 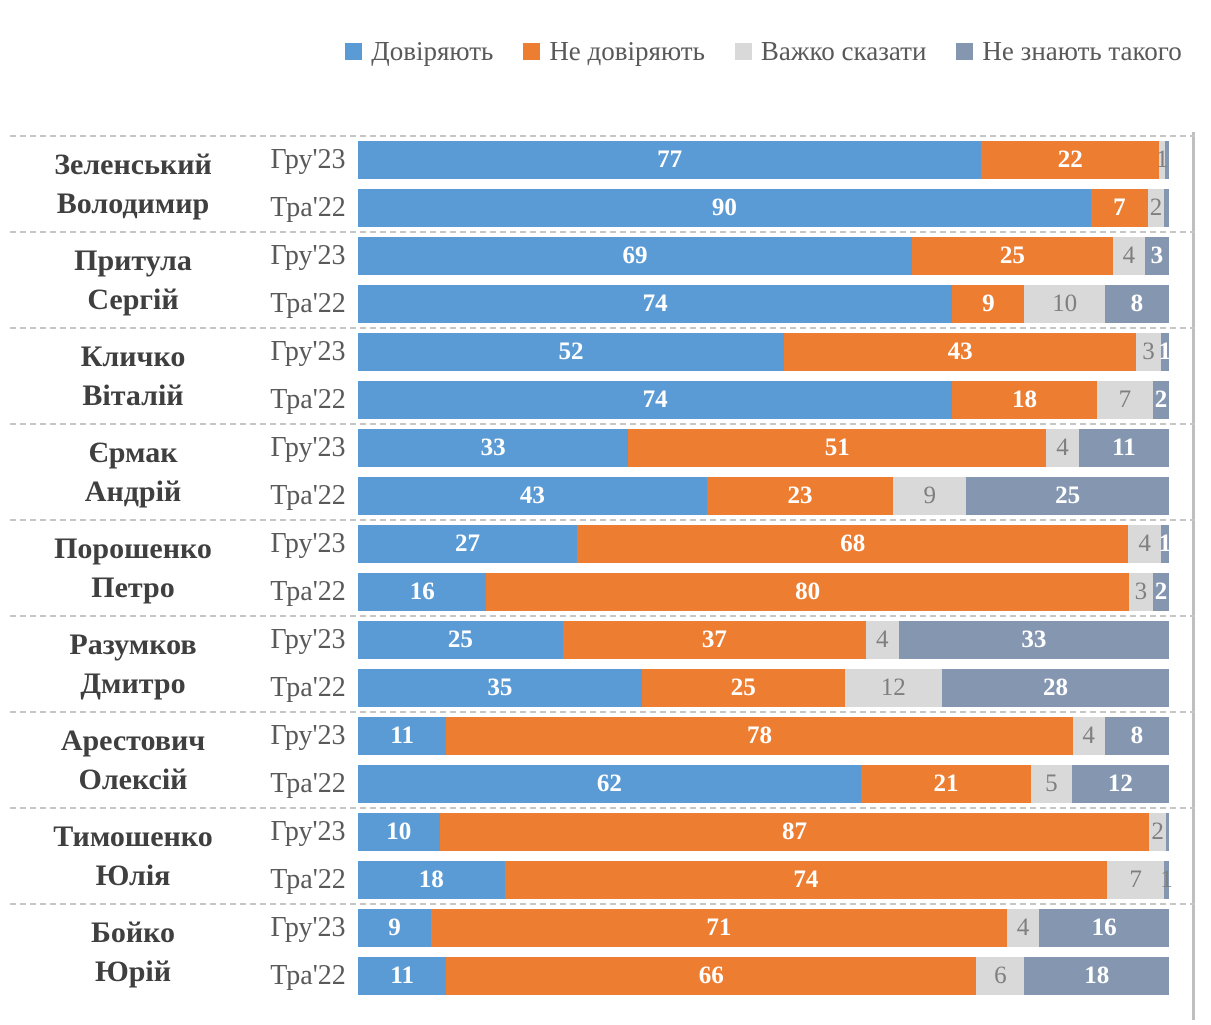 What do you see at coordinates (601, 855) in the screenshot?
I see `politician-group: Тимошенко Юлія Гру'23 10 87 2 Тра'22 18 74 7 1` at bounding box center [601, 855].